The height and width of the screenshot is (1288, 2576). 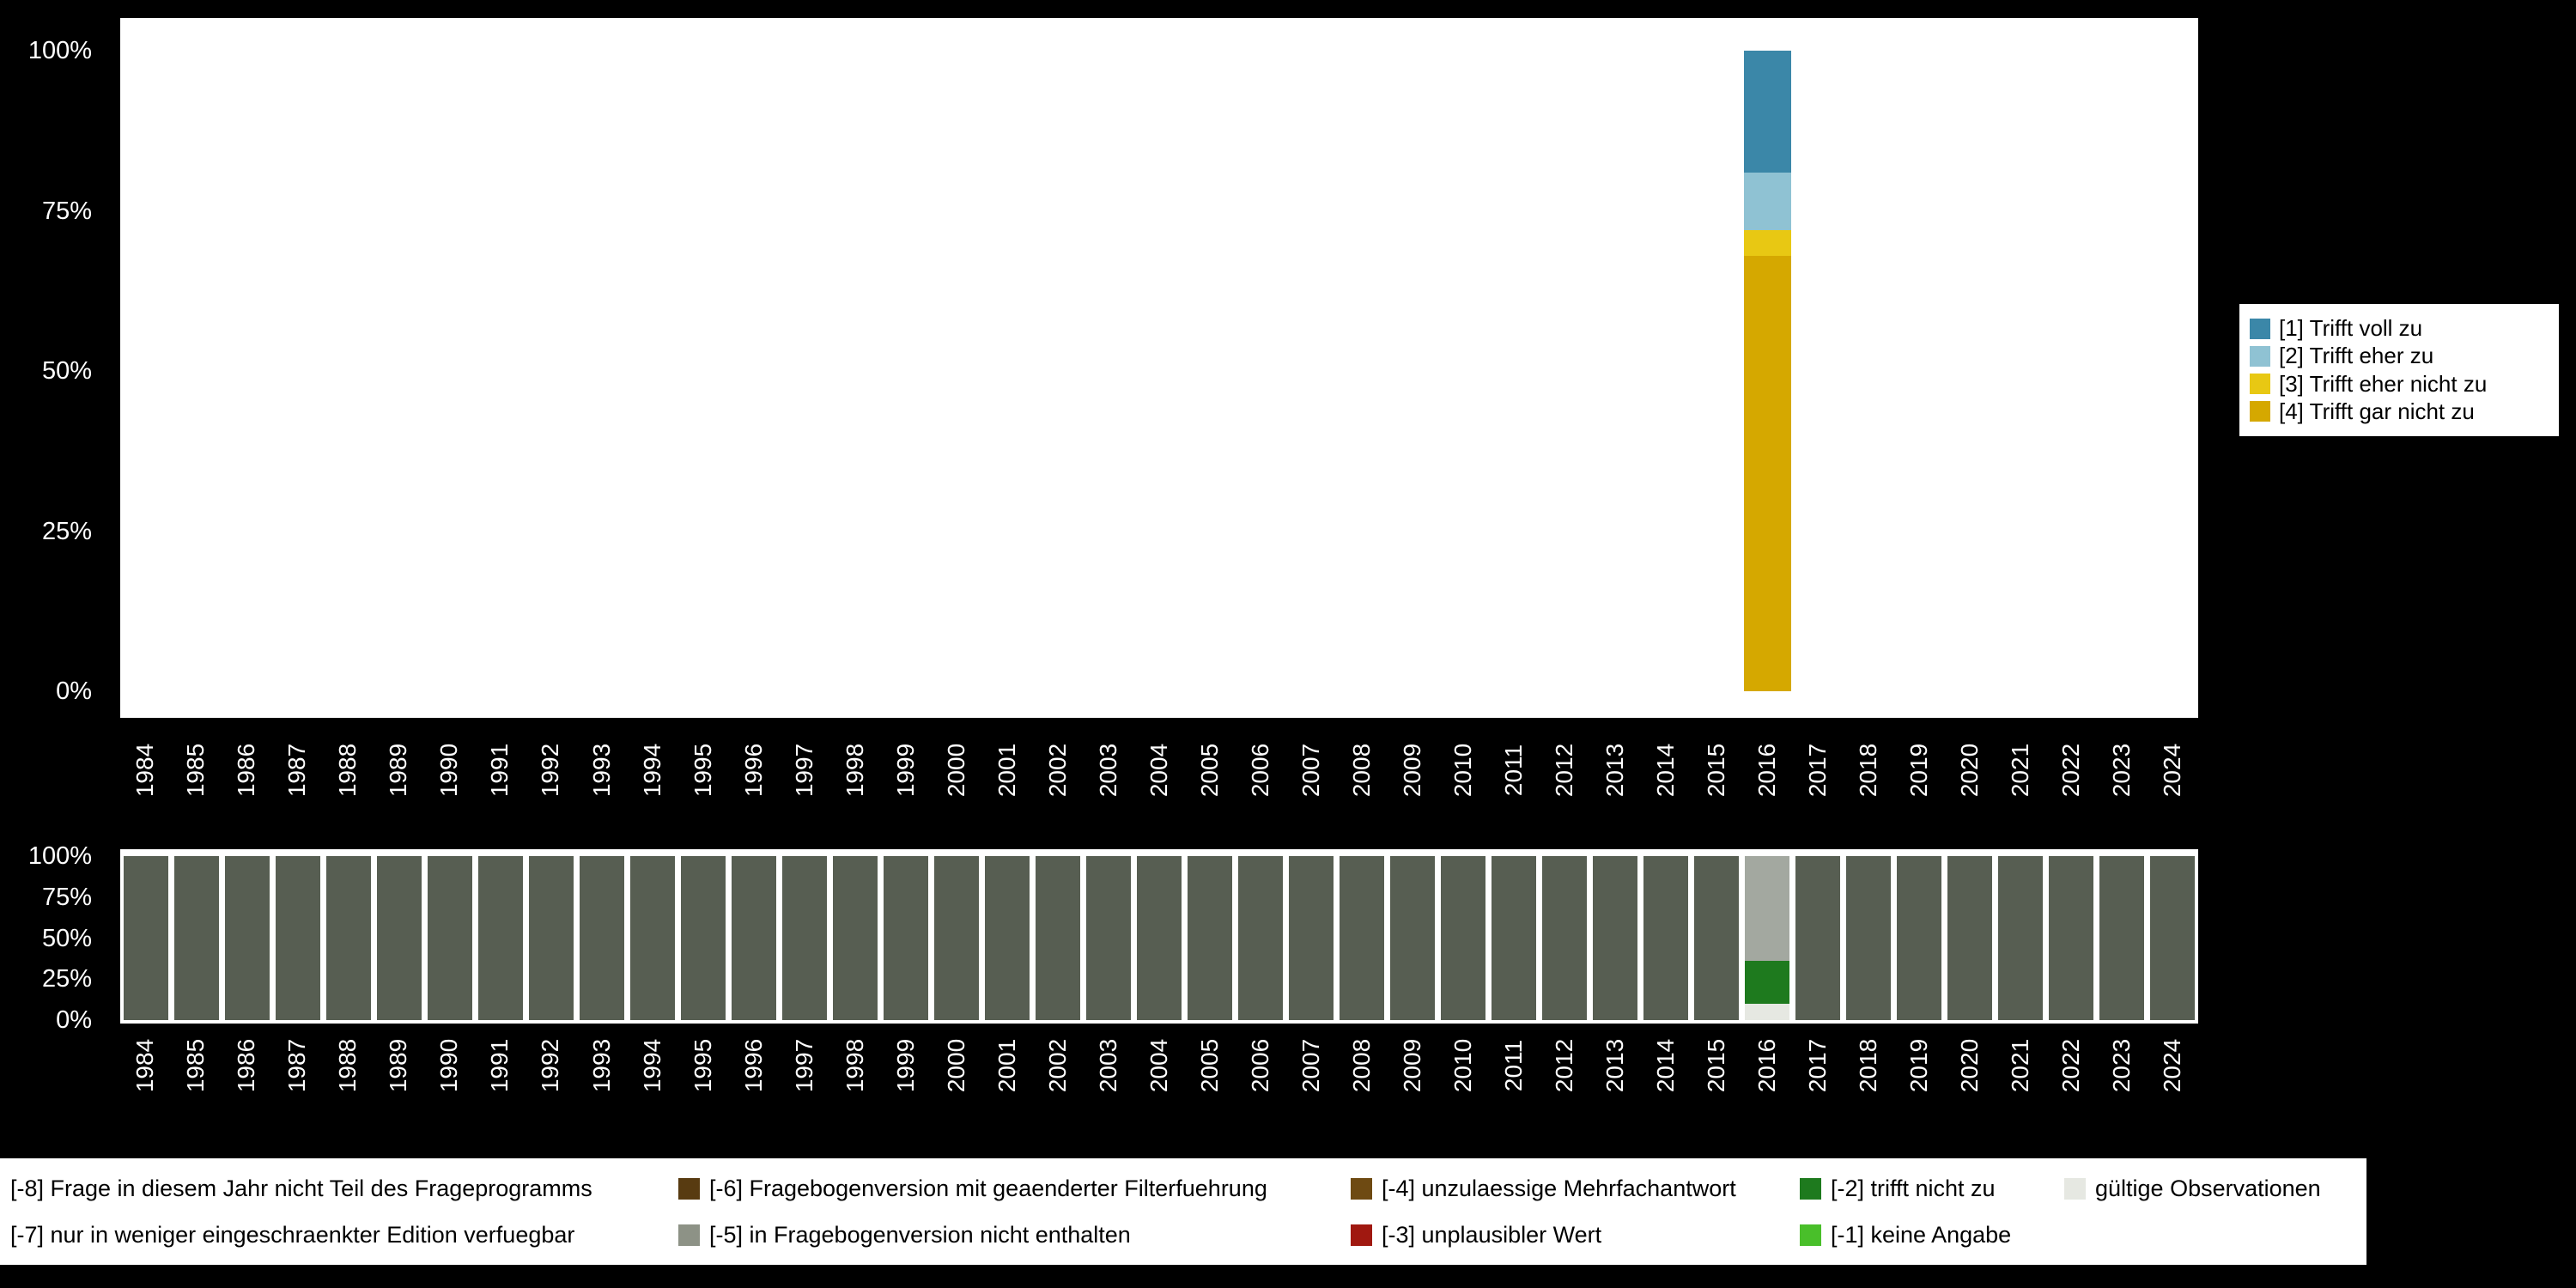 What do you see at coordinates (145, 770) in the screenshot?
I see `x-axis-tick: 1984` at bounding box center [145, 770].